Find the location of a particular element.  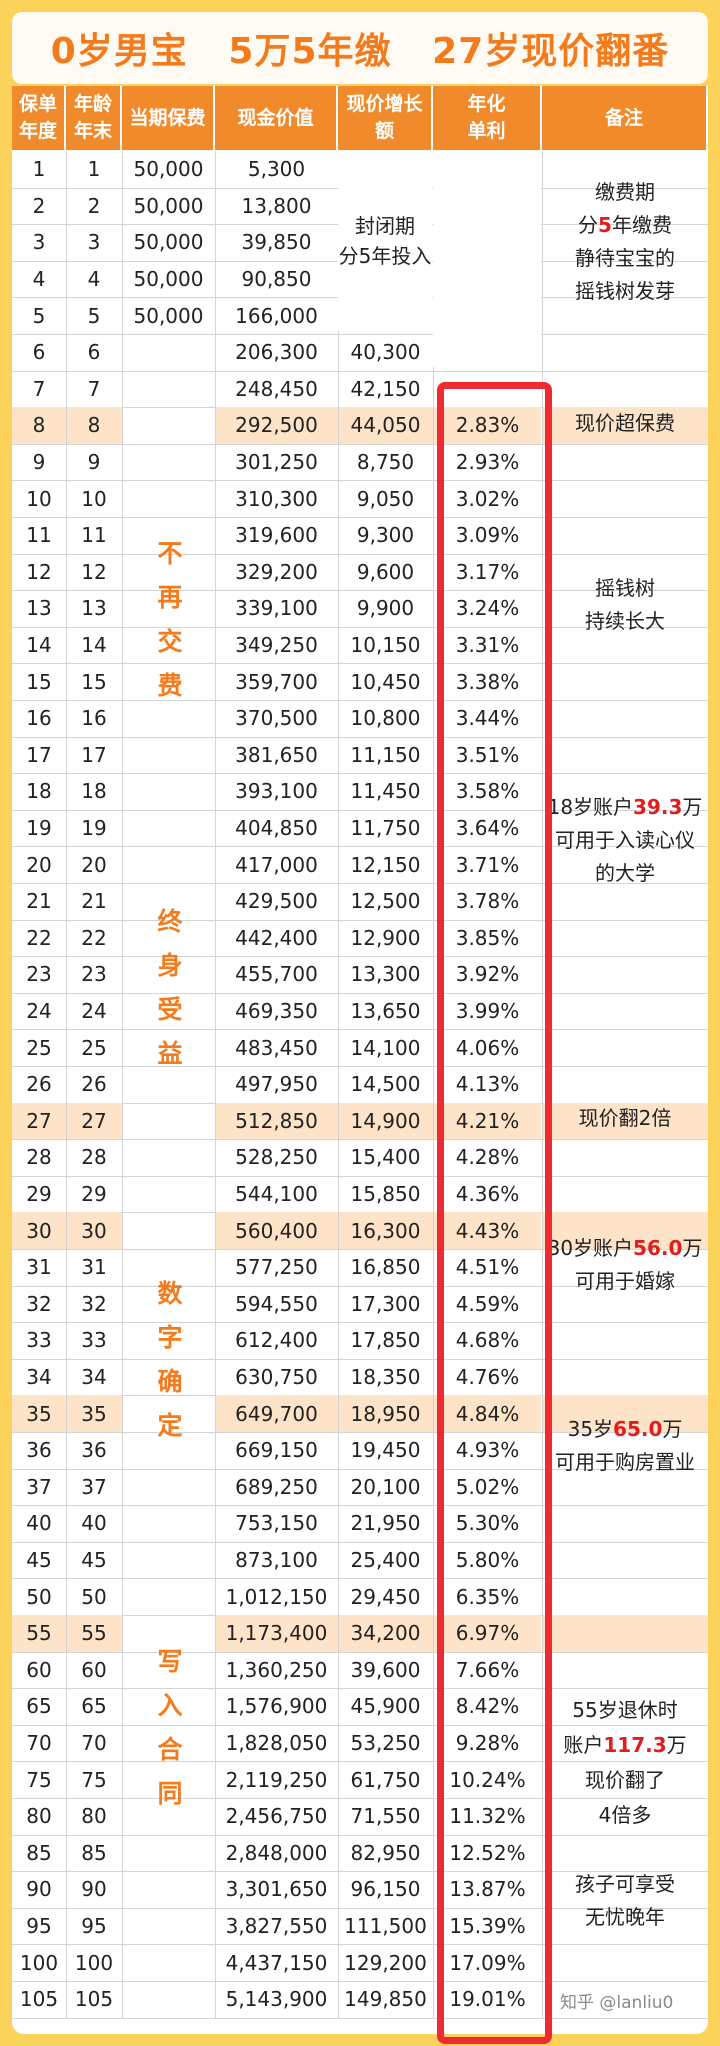

note-line: 可用于购房置业 is located at coordinates (625, 1462).